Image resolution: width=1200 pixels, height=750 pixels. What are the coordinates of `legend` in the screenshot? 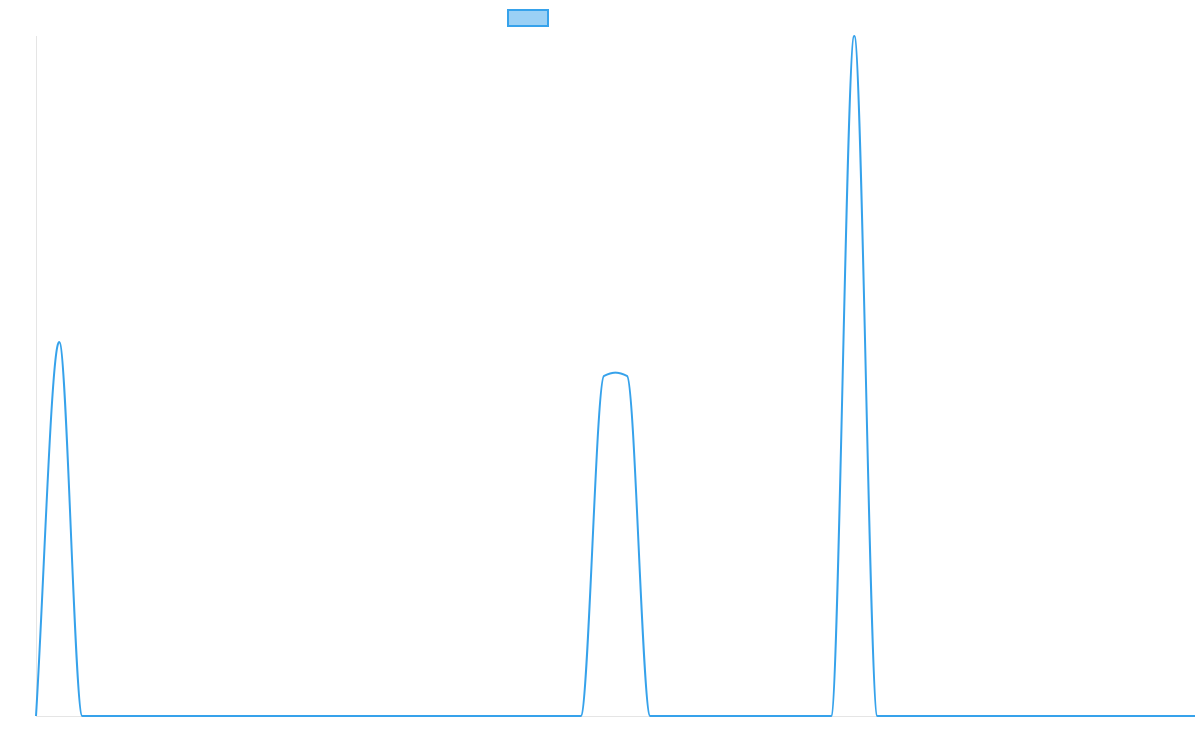 It's located at (528, 18).